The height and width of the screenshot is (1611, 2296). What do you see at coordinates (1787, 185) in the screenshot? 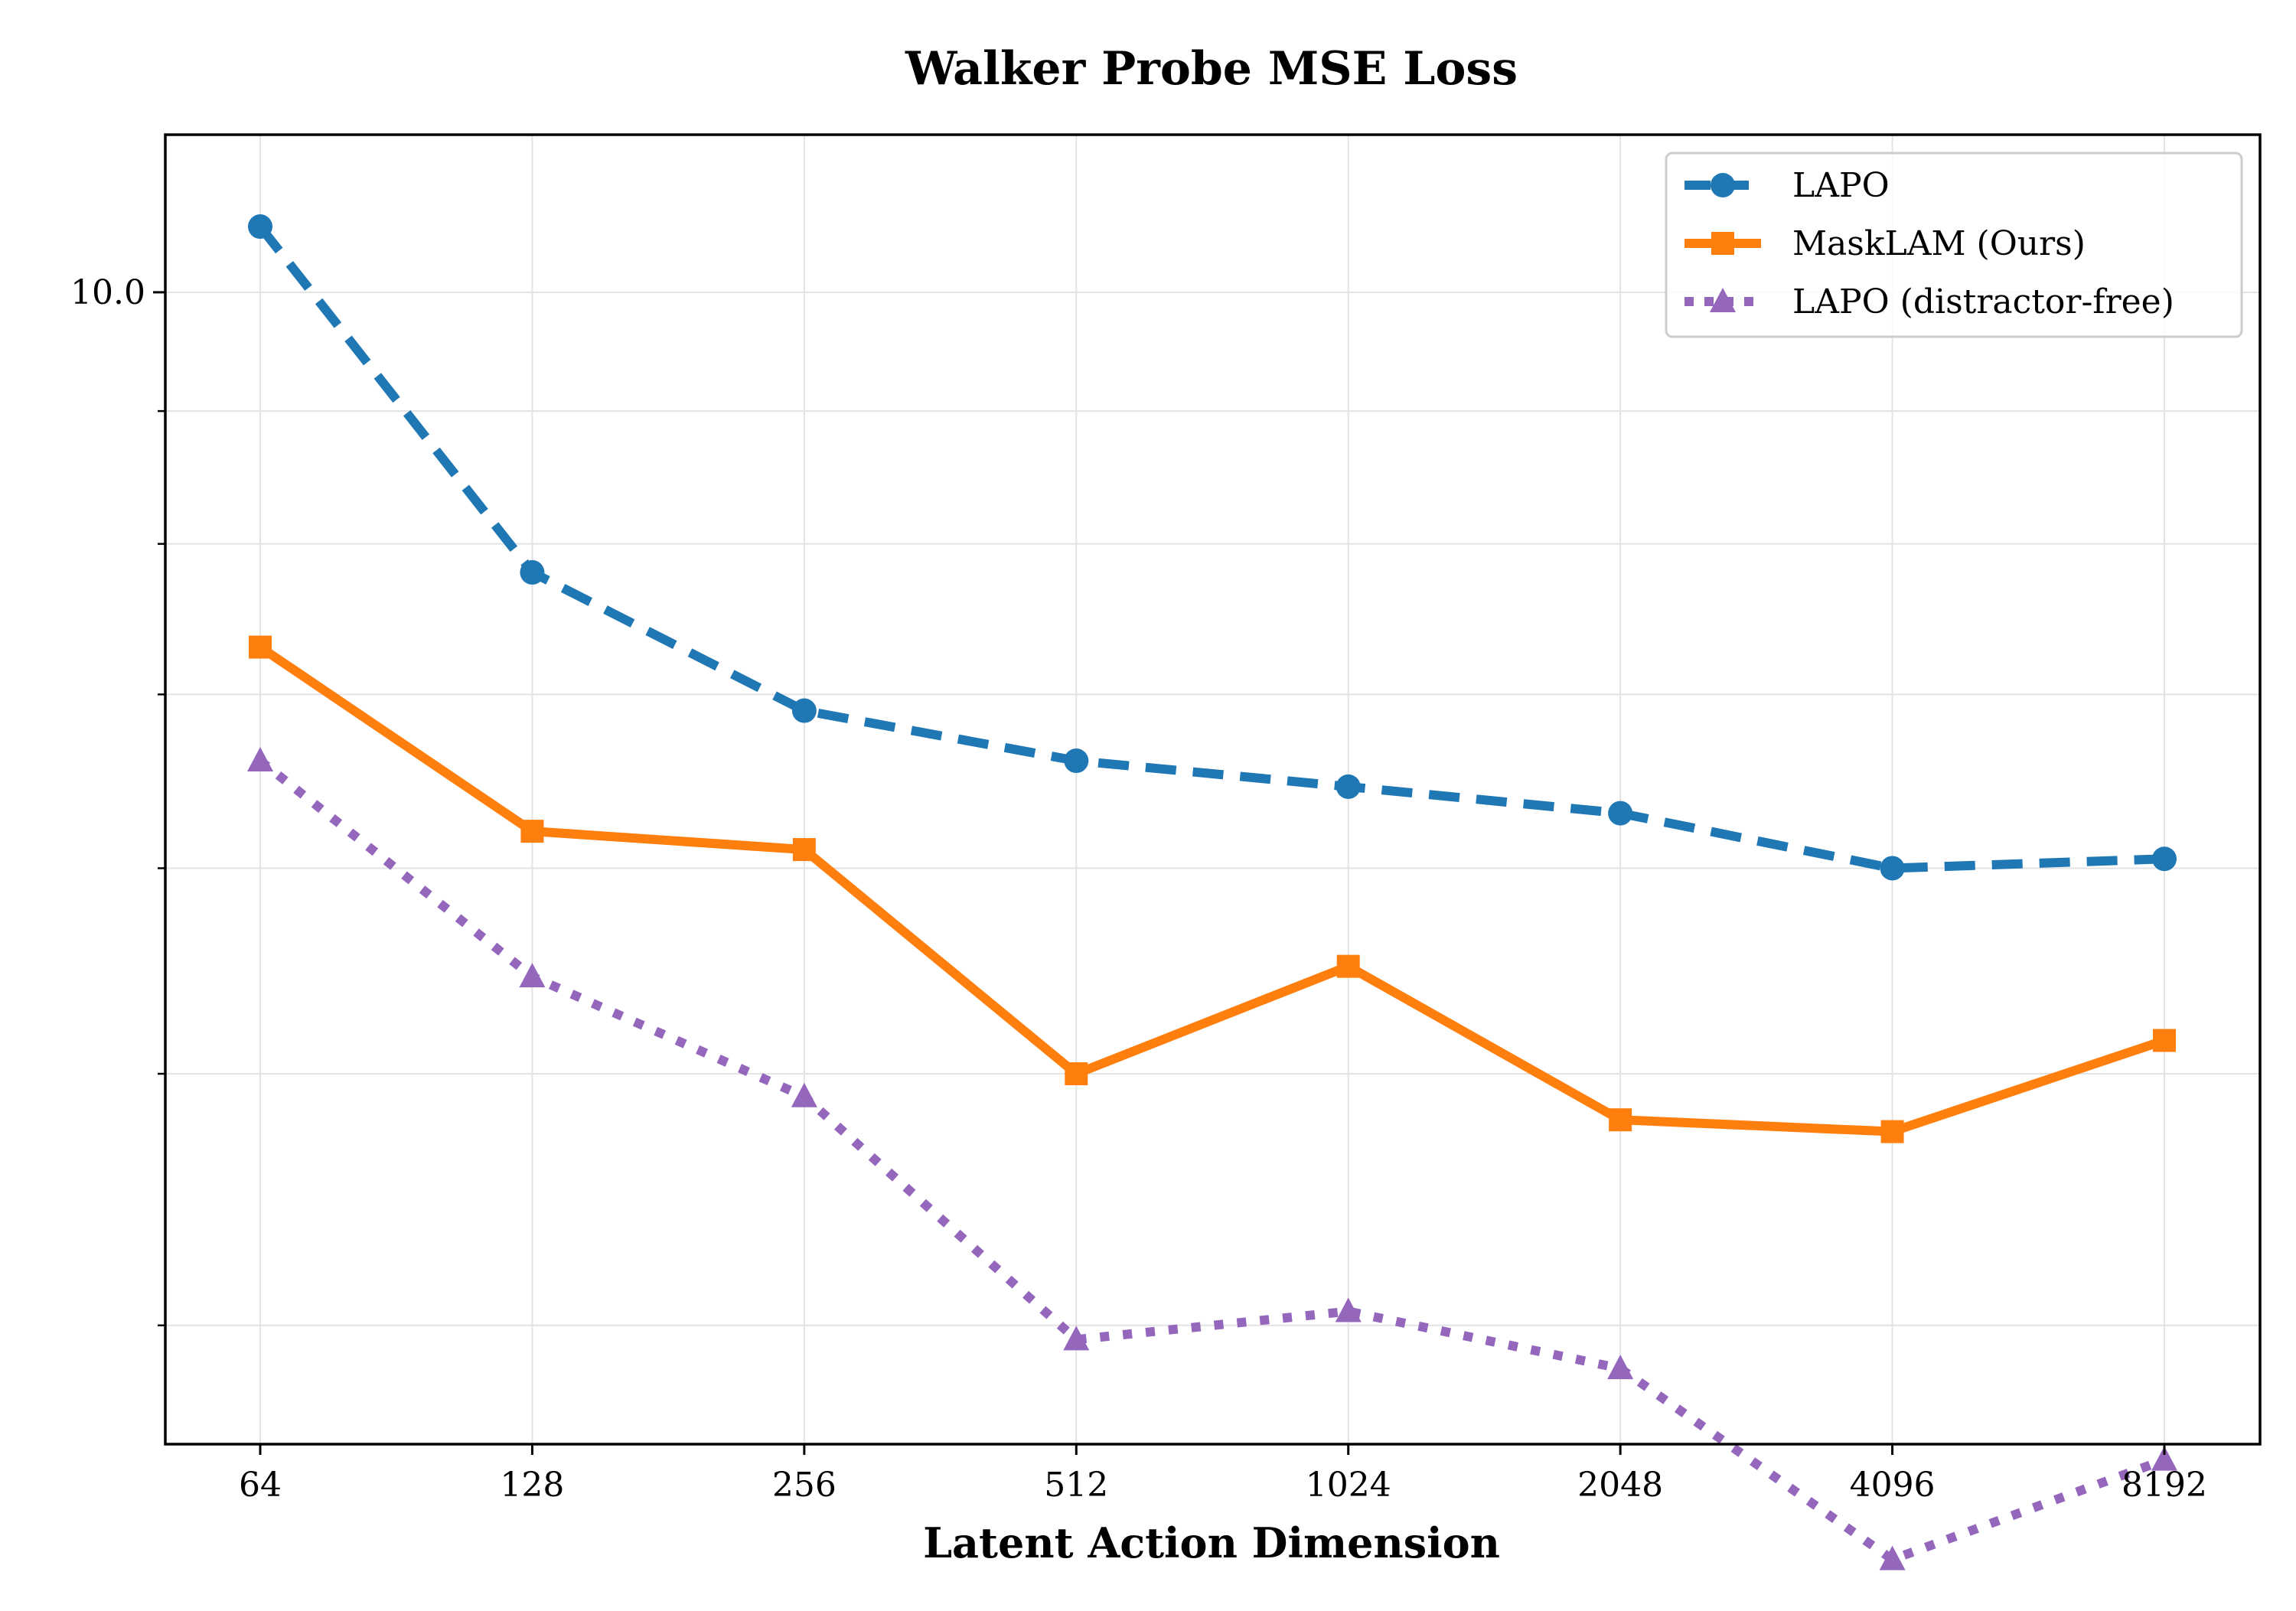
I see `legend-item: LAPO` at bounding box center [1787, 185].